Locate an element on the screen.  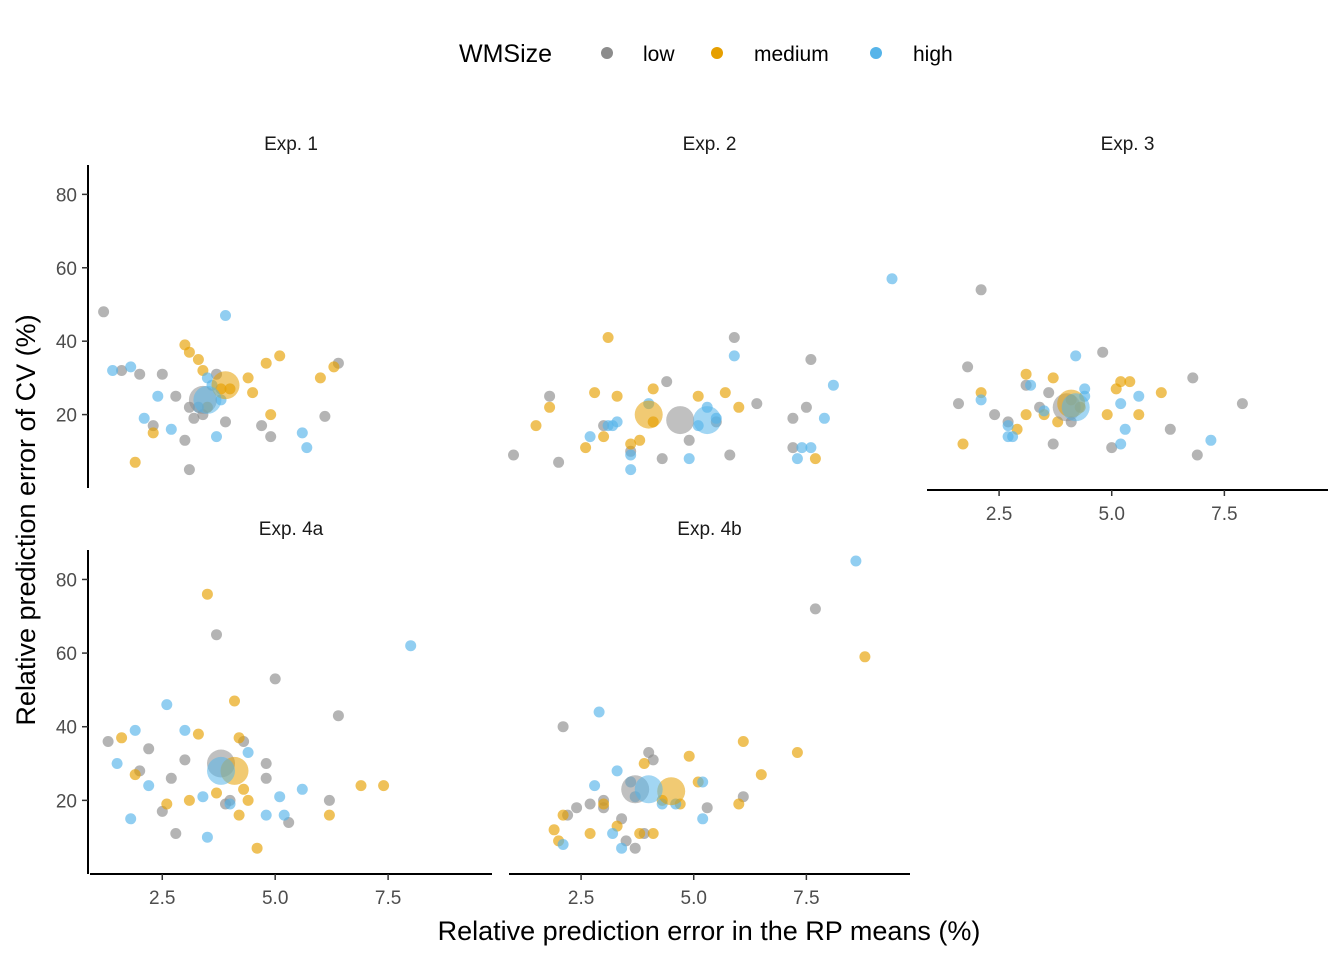
mean-point-low is located at coordinates (680, 420).